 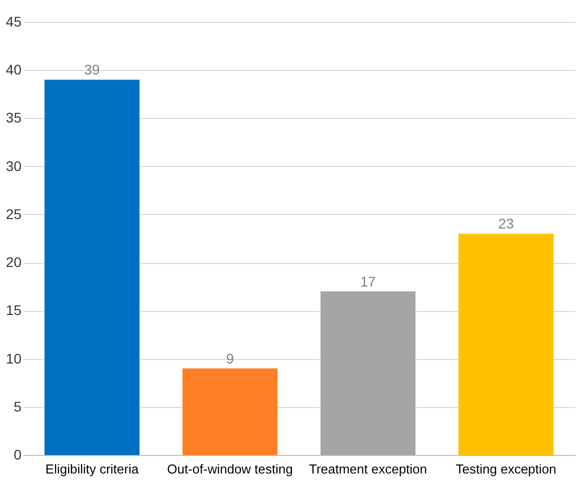 What do you see at coordinates (14, 22) in the screenshot?
I see `y-tick-label: 45` at bounding box center [14, 22].